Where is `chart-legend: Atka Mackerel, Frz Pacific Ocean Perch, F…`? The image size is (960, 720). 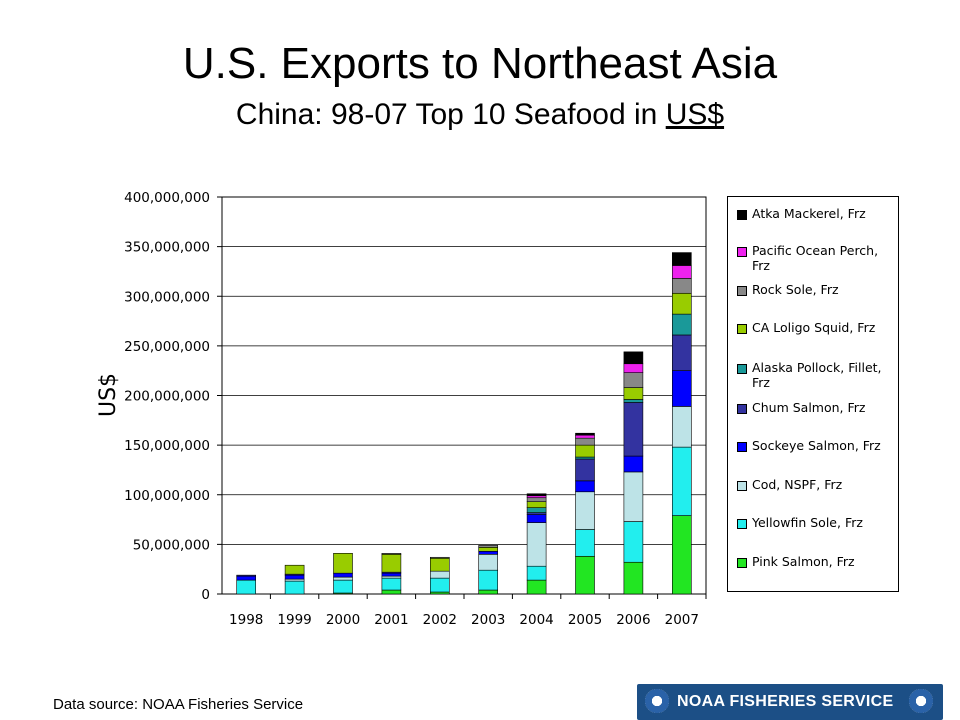
chart-legend: Atka Mackerel, Frz Pacific Ocean Perch, F… is located at coordinates (813, 394).